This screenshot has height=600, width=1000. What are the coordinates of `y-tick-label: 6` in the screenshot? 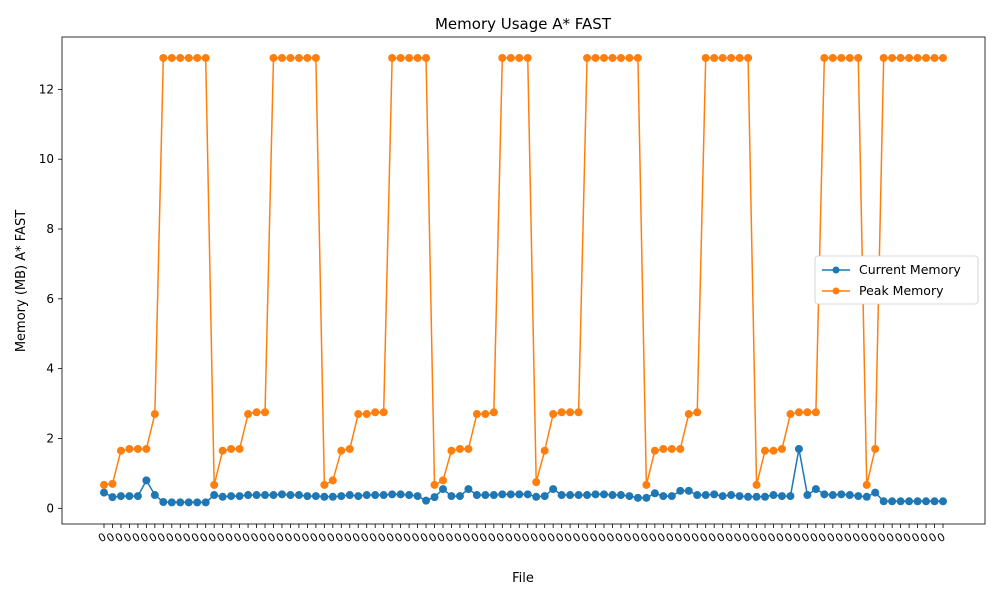 It's located at (50, 299).